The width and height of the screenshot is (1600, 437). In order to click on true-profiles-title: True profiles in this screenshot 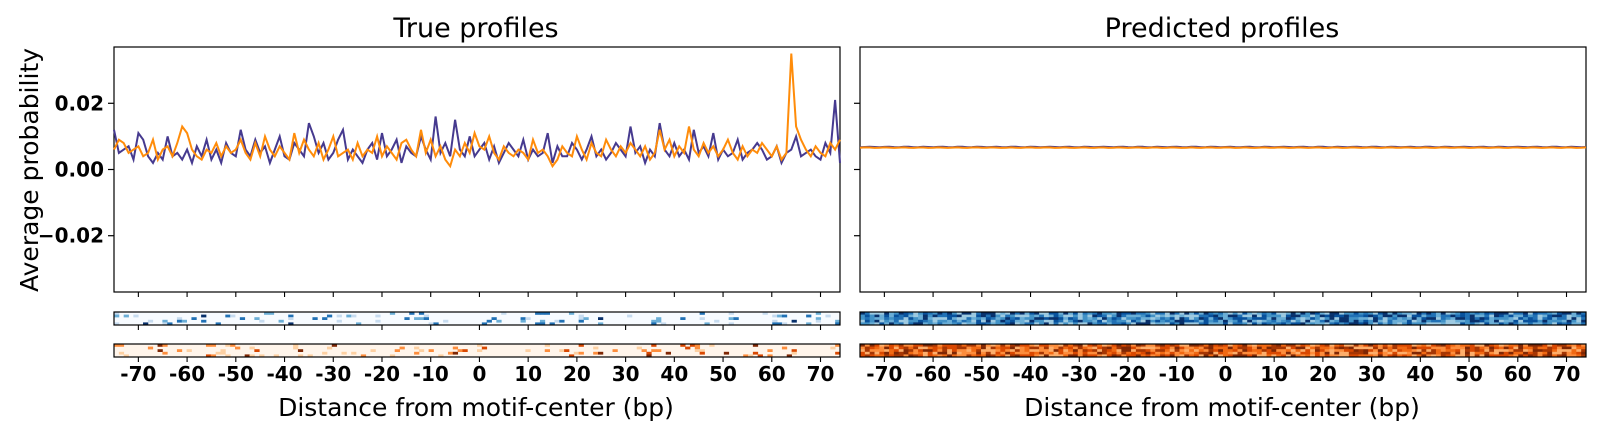, I will do `click(475, 28)`.